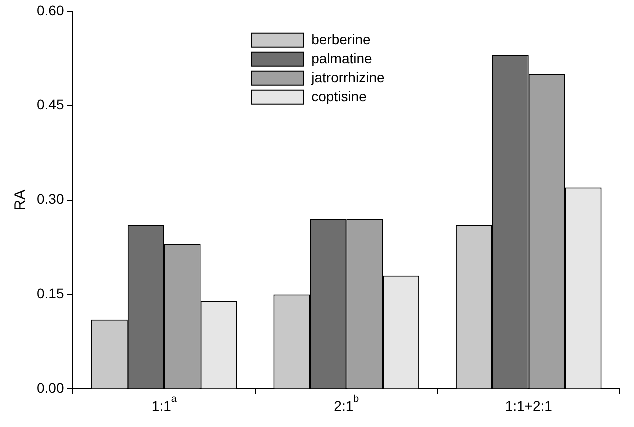 Image resolution: width=634 pixels, height=427 pixels. I want to click on y-tick-label: 0.30, so click(50, 199).